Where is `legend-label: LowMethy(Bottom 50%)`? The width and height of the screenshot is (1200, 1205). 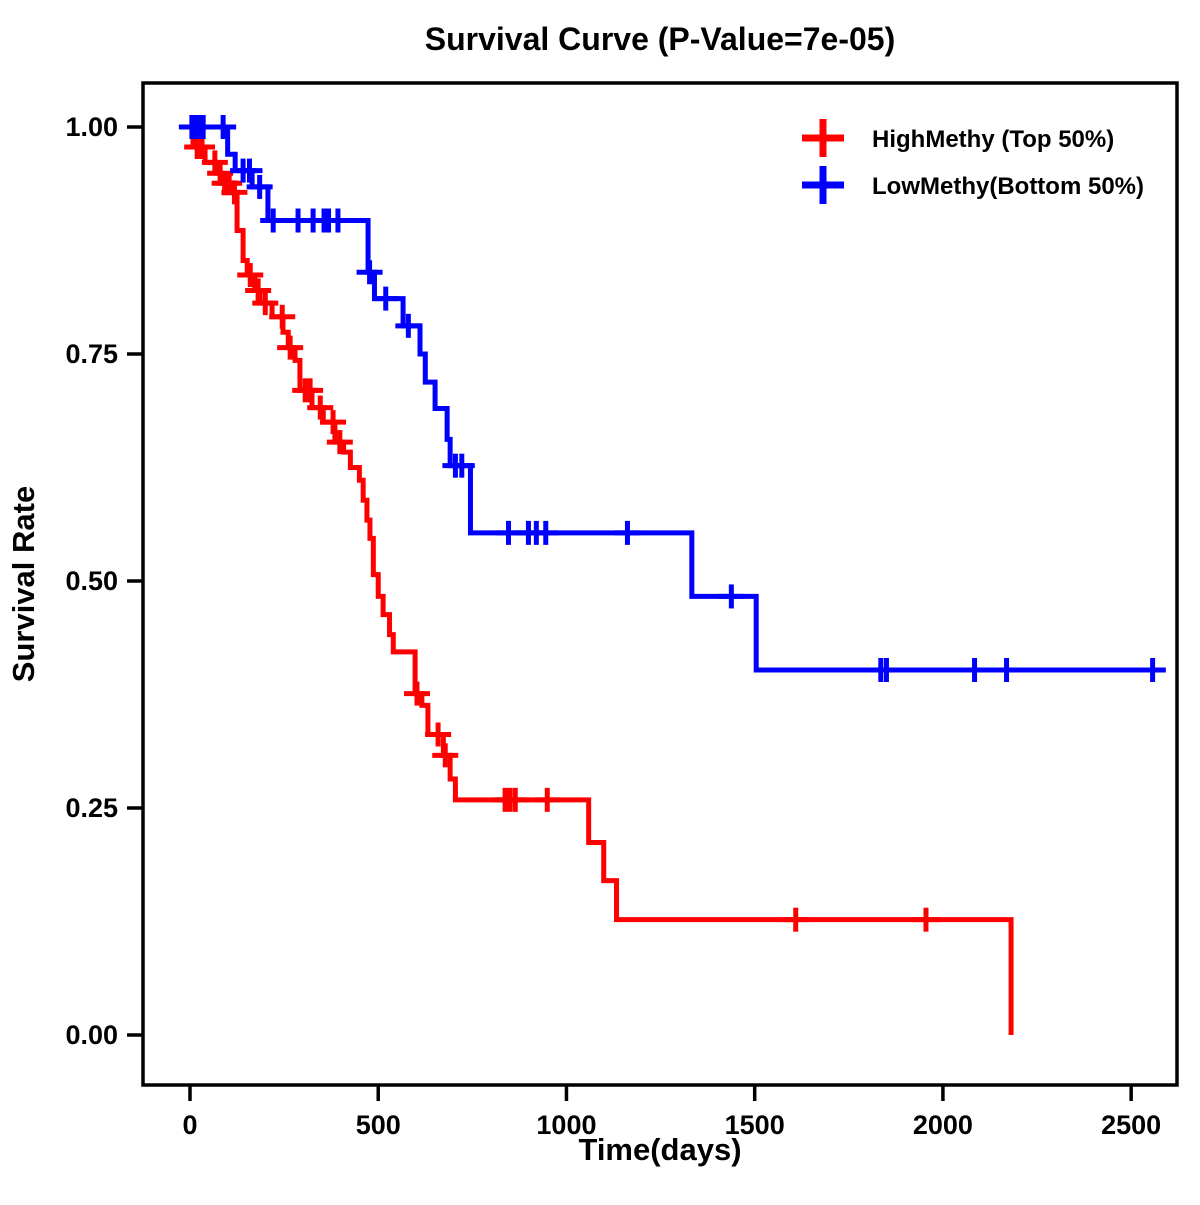 legend-label: LowMethy(Bottom 50%) is located at coordinates (1008, 186).